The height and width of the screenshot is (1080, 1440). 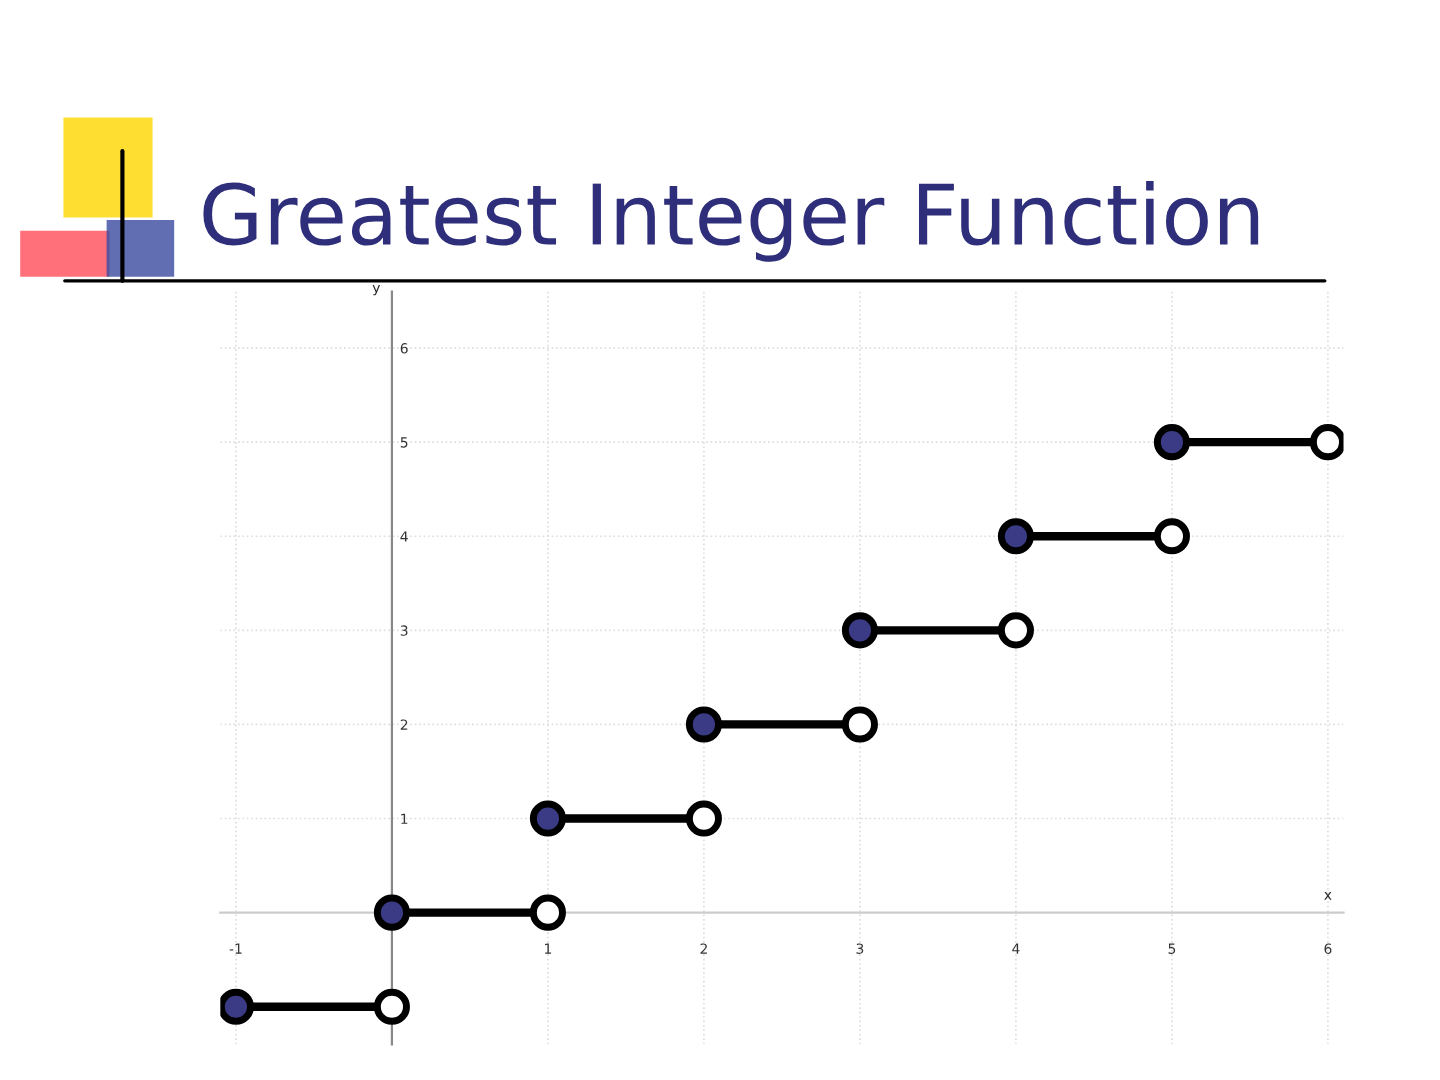 I want to click on chart-title: Greatest Integer Function, so click(x=731, y=221).